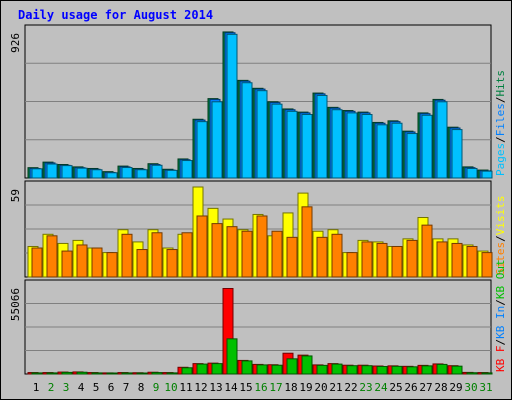  I want to click on x-tick-label-day-11: 11, so click(185, 387).